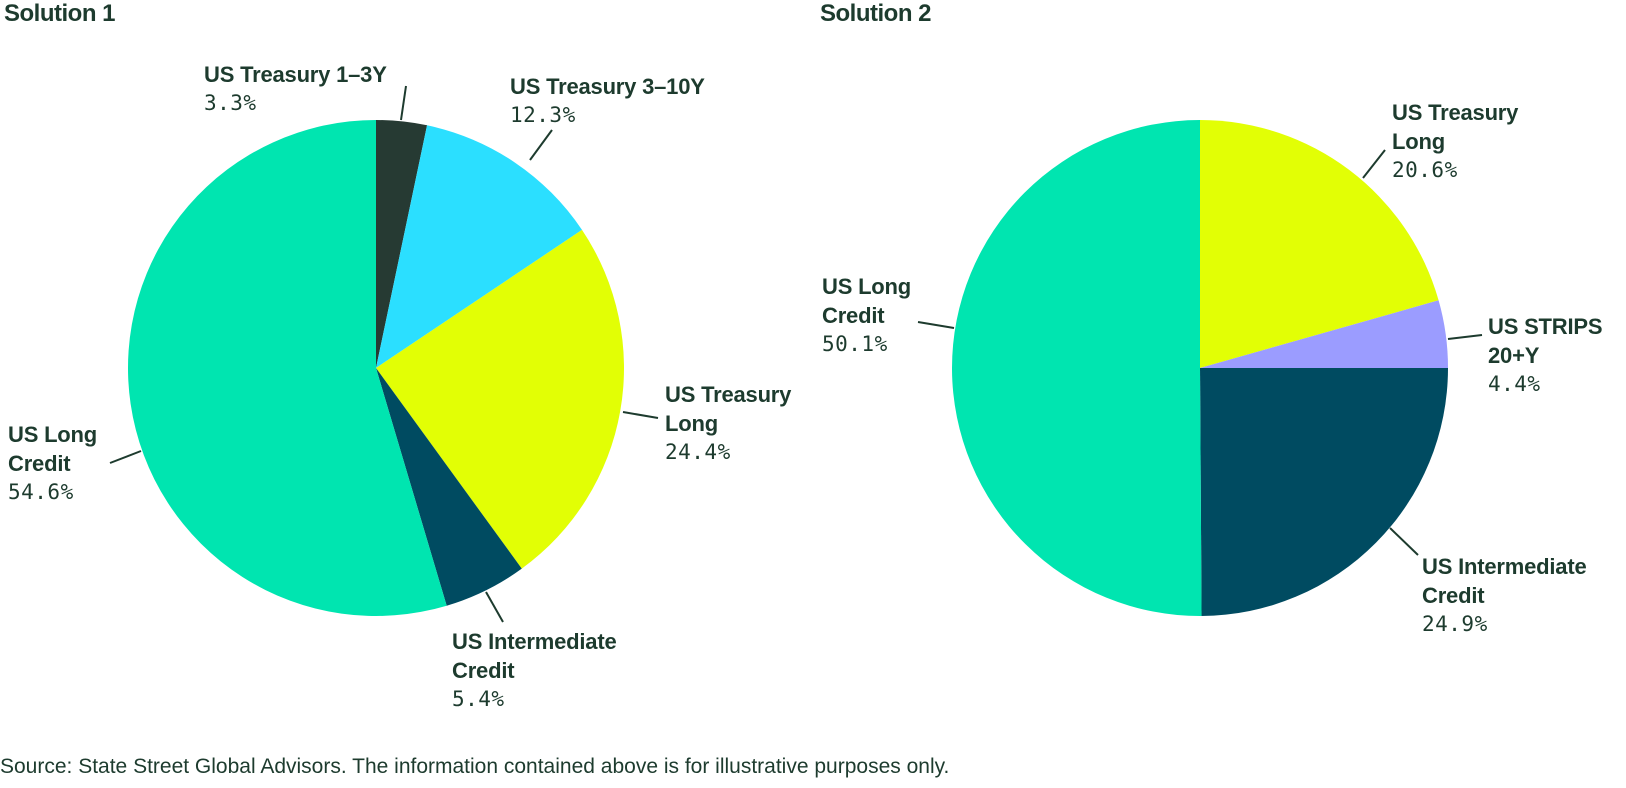 Image resolution: width=1626 pixels, height=788 pixels. Describe the element at coordinates (230, 103) in the screenshot. I see `label-value: 3.3%` at that location.